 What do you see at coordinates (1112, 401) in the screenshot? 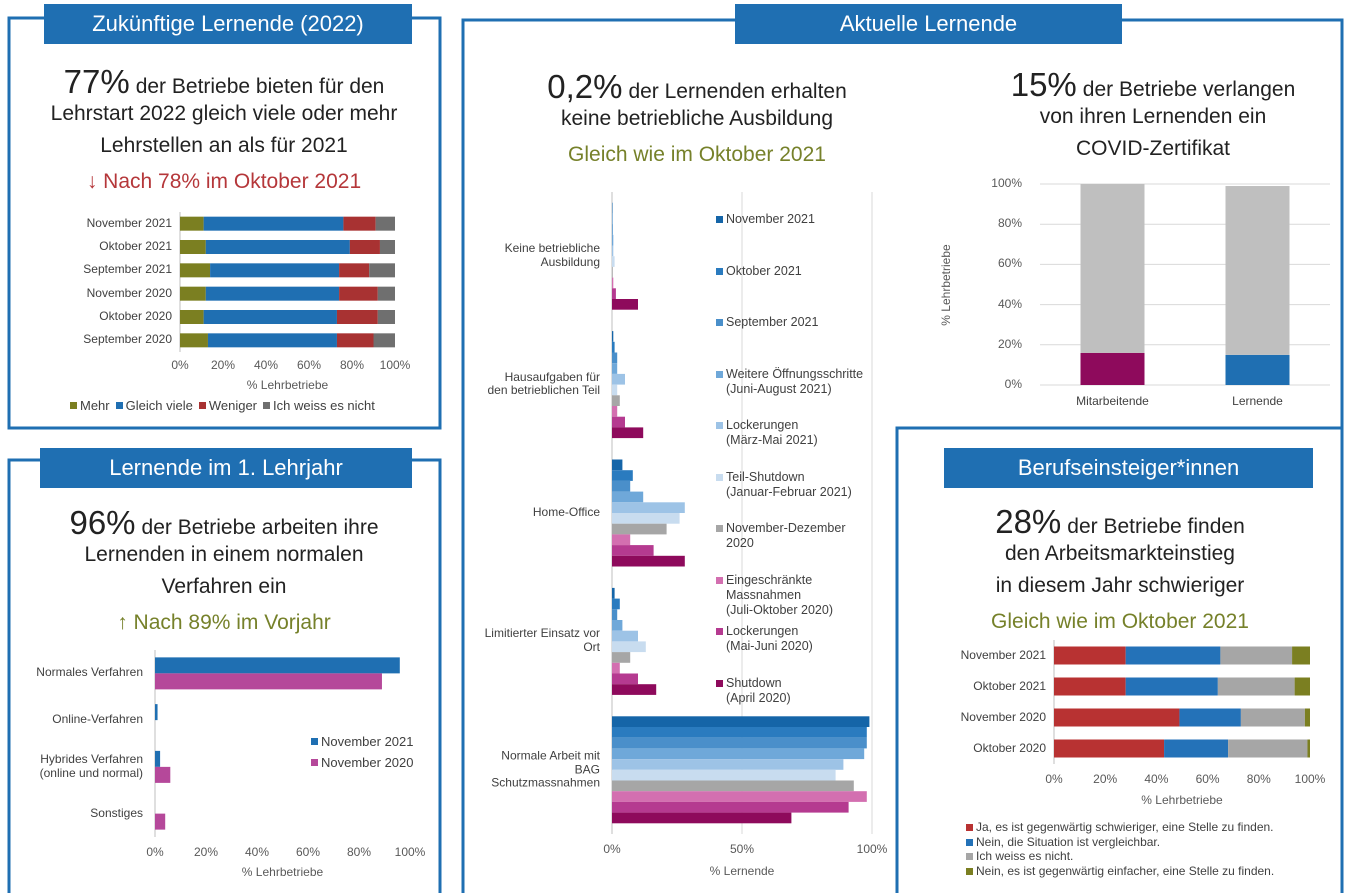
I see `category-label: Mitarbeitende` at bounding box center [1112, 401].